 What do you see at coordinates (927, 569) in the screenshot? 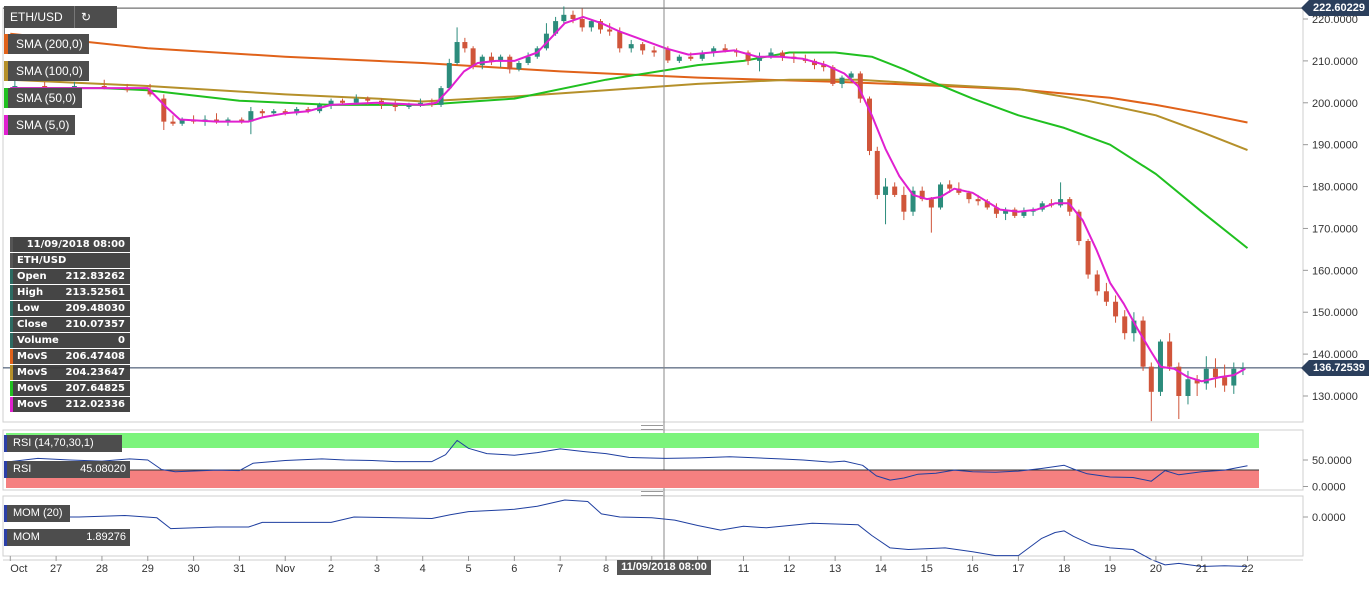
I see `x-tick-label: 15` at bounding box center [927, 569].